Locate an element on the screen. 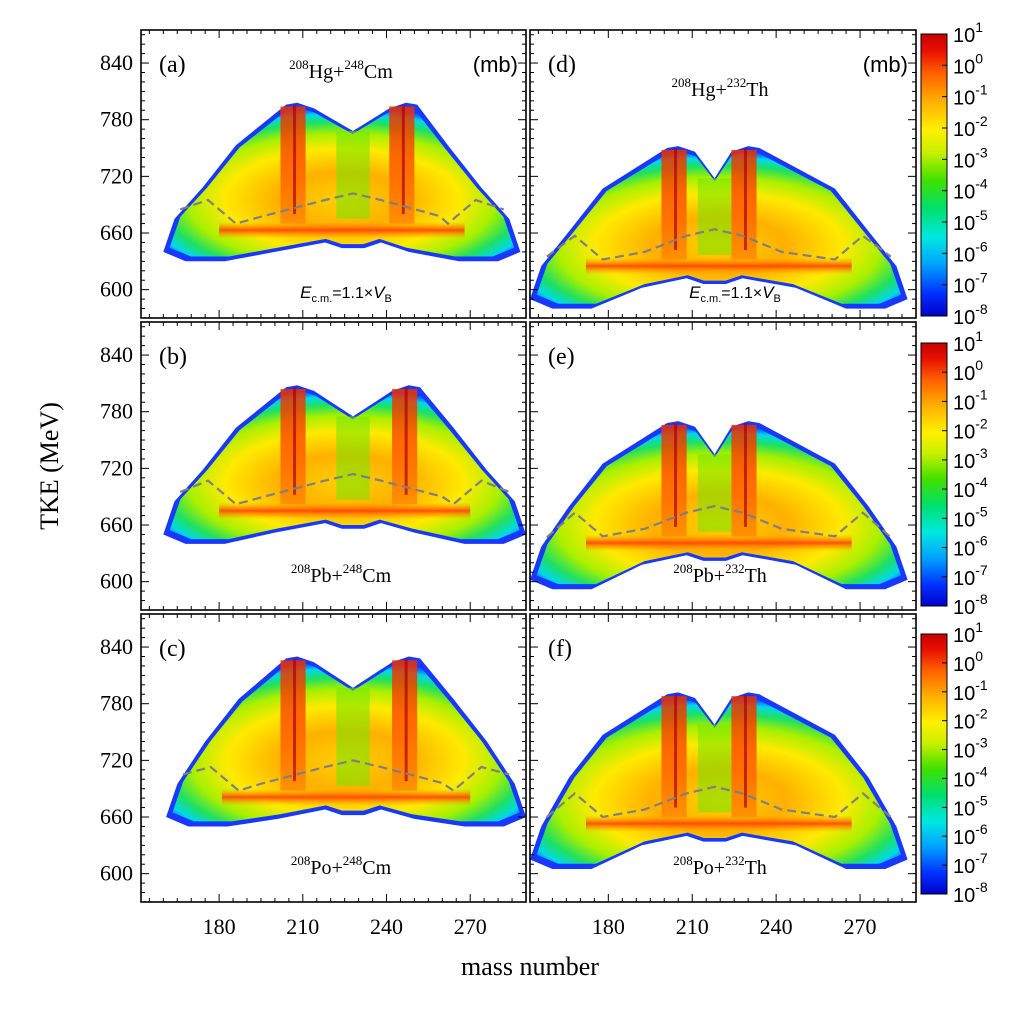  panel-b: 600 660 720 780 840 (b) 208Pb+248Cm is located at coordinates (313, 466).